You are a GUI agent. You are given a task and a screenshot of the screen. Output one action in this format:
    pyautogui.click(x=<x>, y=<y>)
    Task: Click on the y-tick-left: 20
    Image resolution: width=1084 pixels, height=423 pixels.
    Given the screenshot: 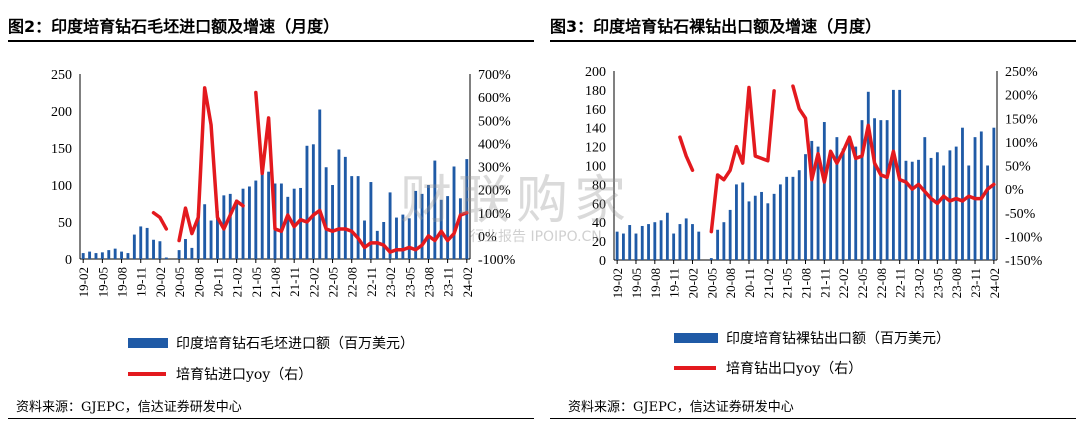 What is the action you would take?
    pyautogui.click(x=599, y=242)
    